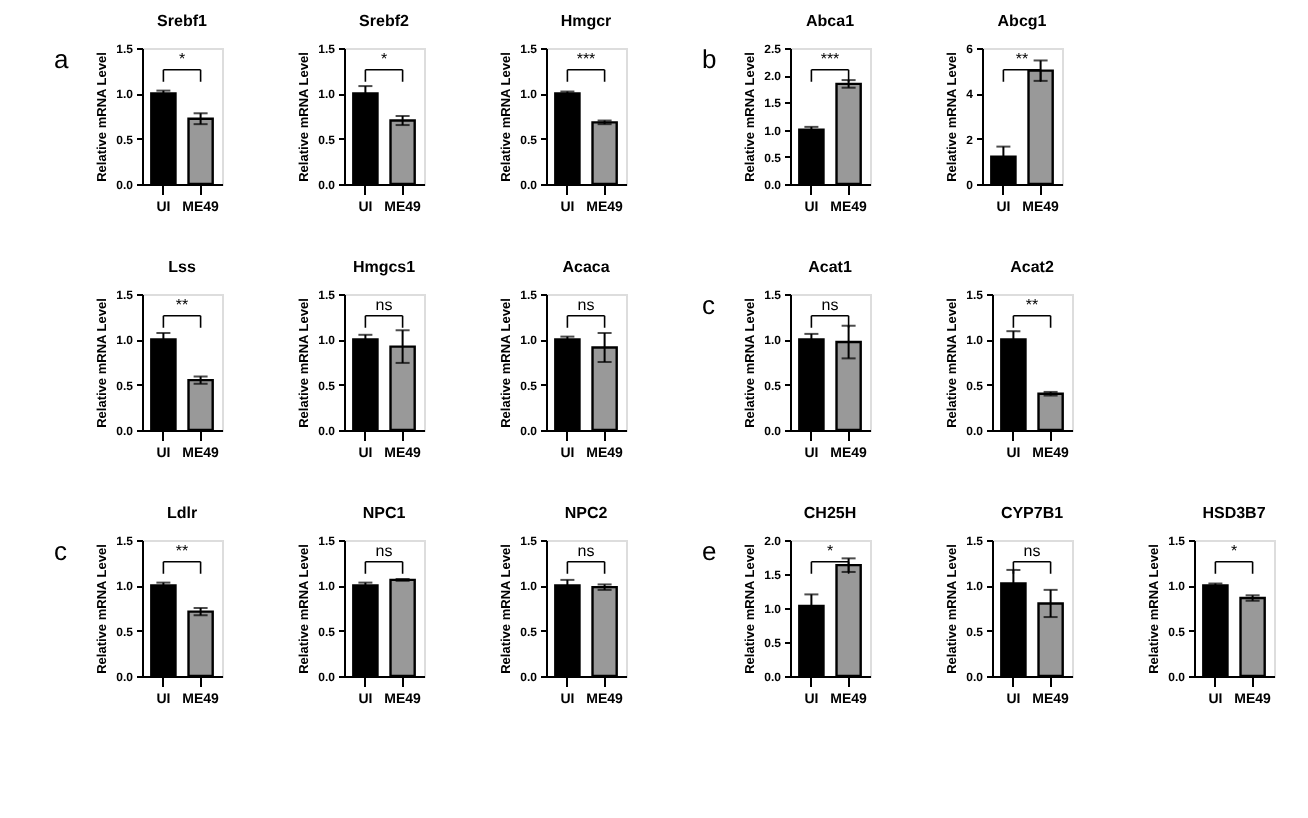  Describe the element at coordinates (182, 267) in the screenshot. I see `chart-title: Lss` at that location.